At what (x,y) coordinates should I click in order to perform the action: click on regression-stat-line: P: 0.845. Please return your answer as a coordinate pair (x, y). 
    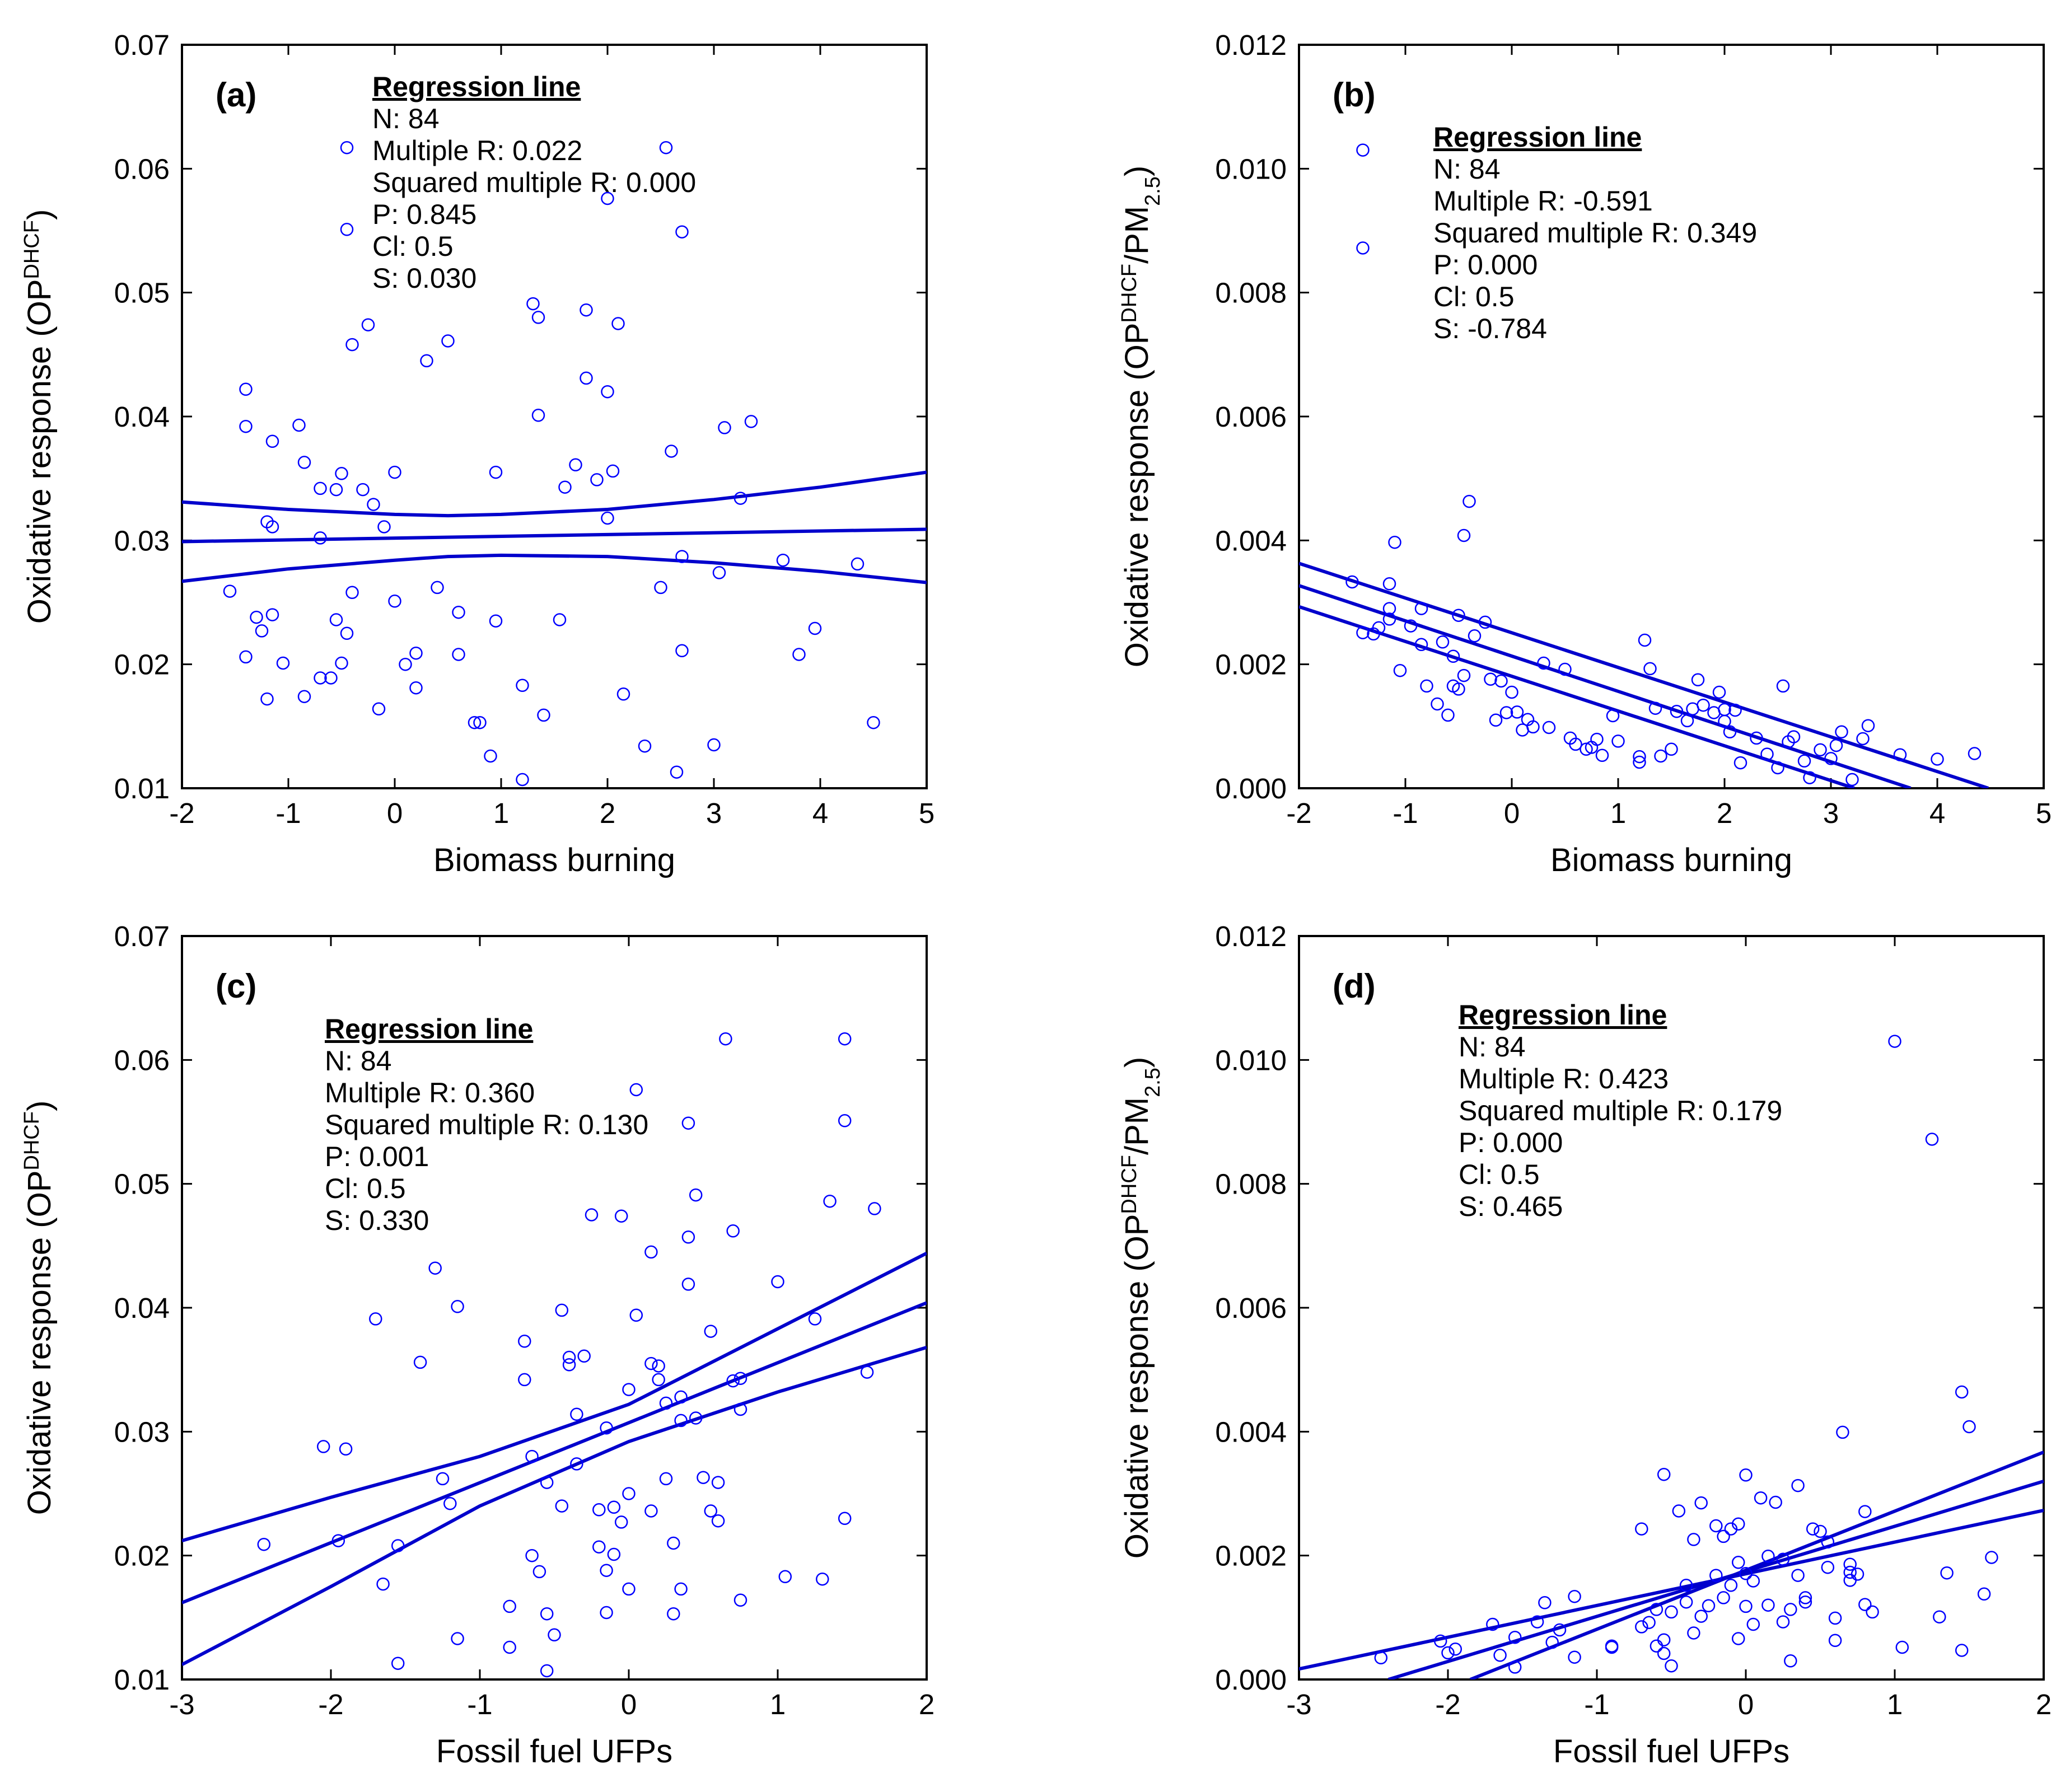
    Looking at the image, I should click on (424, 214).